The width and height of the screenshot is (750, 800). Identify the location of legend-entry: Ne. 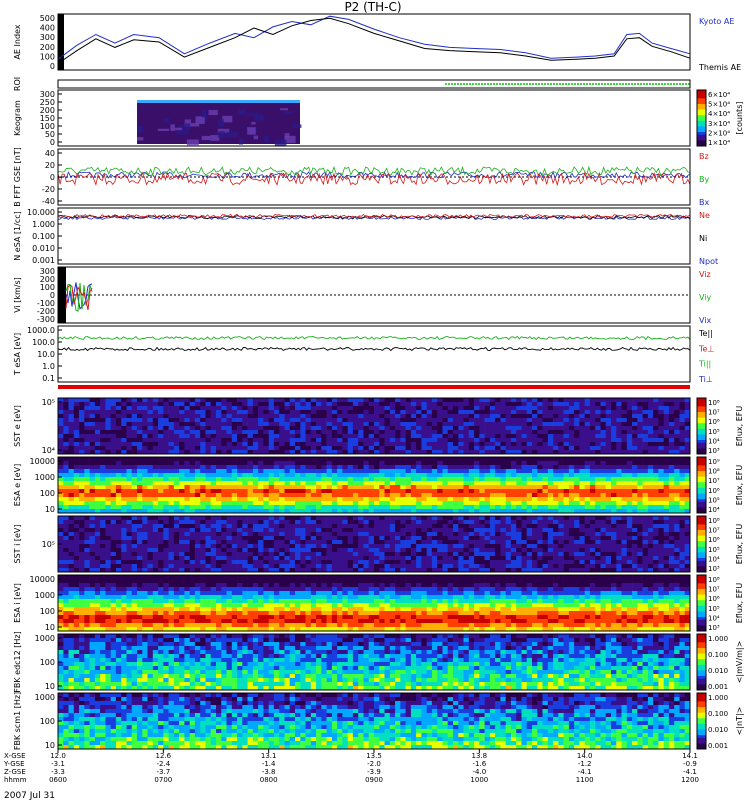
(704, 215).